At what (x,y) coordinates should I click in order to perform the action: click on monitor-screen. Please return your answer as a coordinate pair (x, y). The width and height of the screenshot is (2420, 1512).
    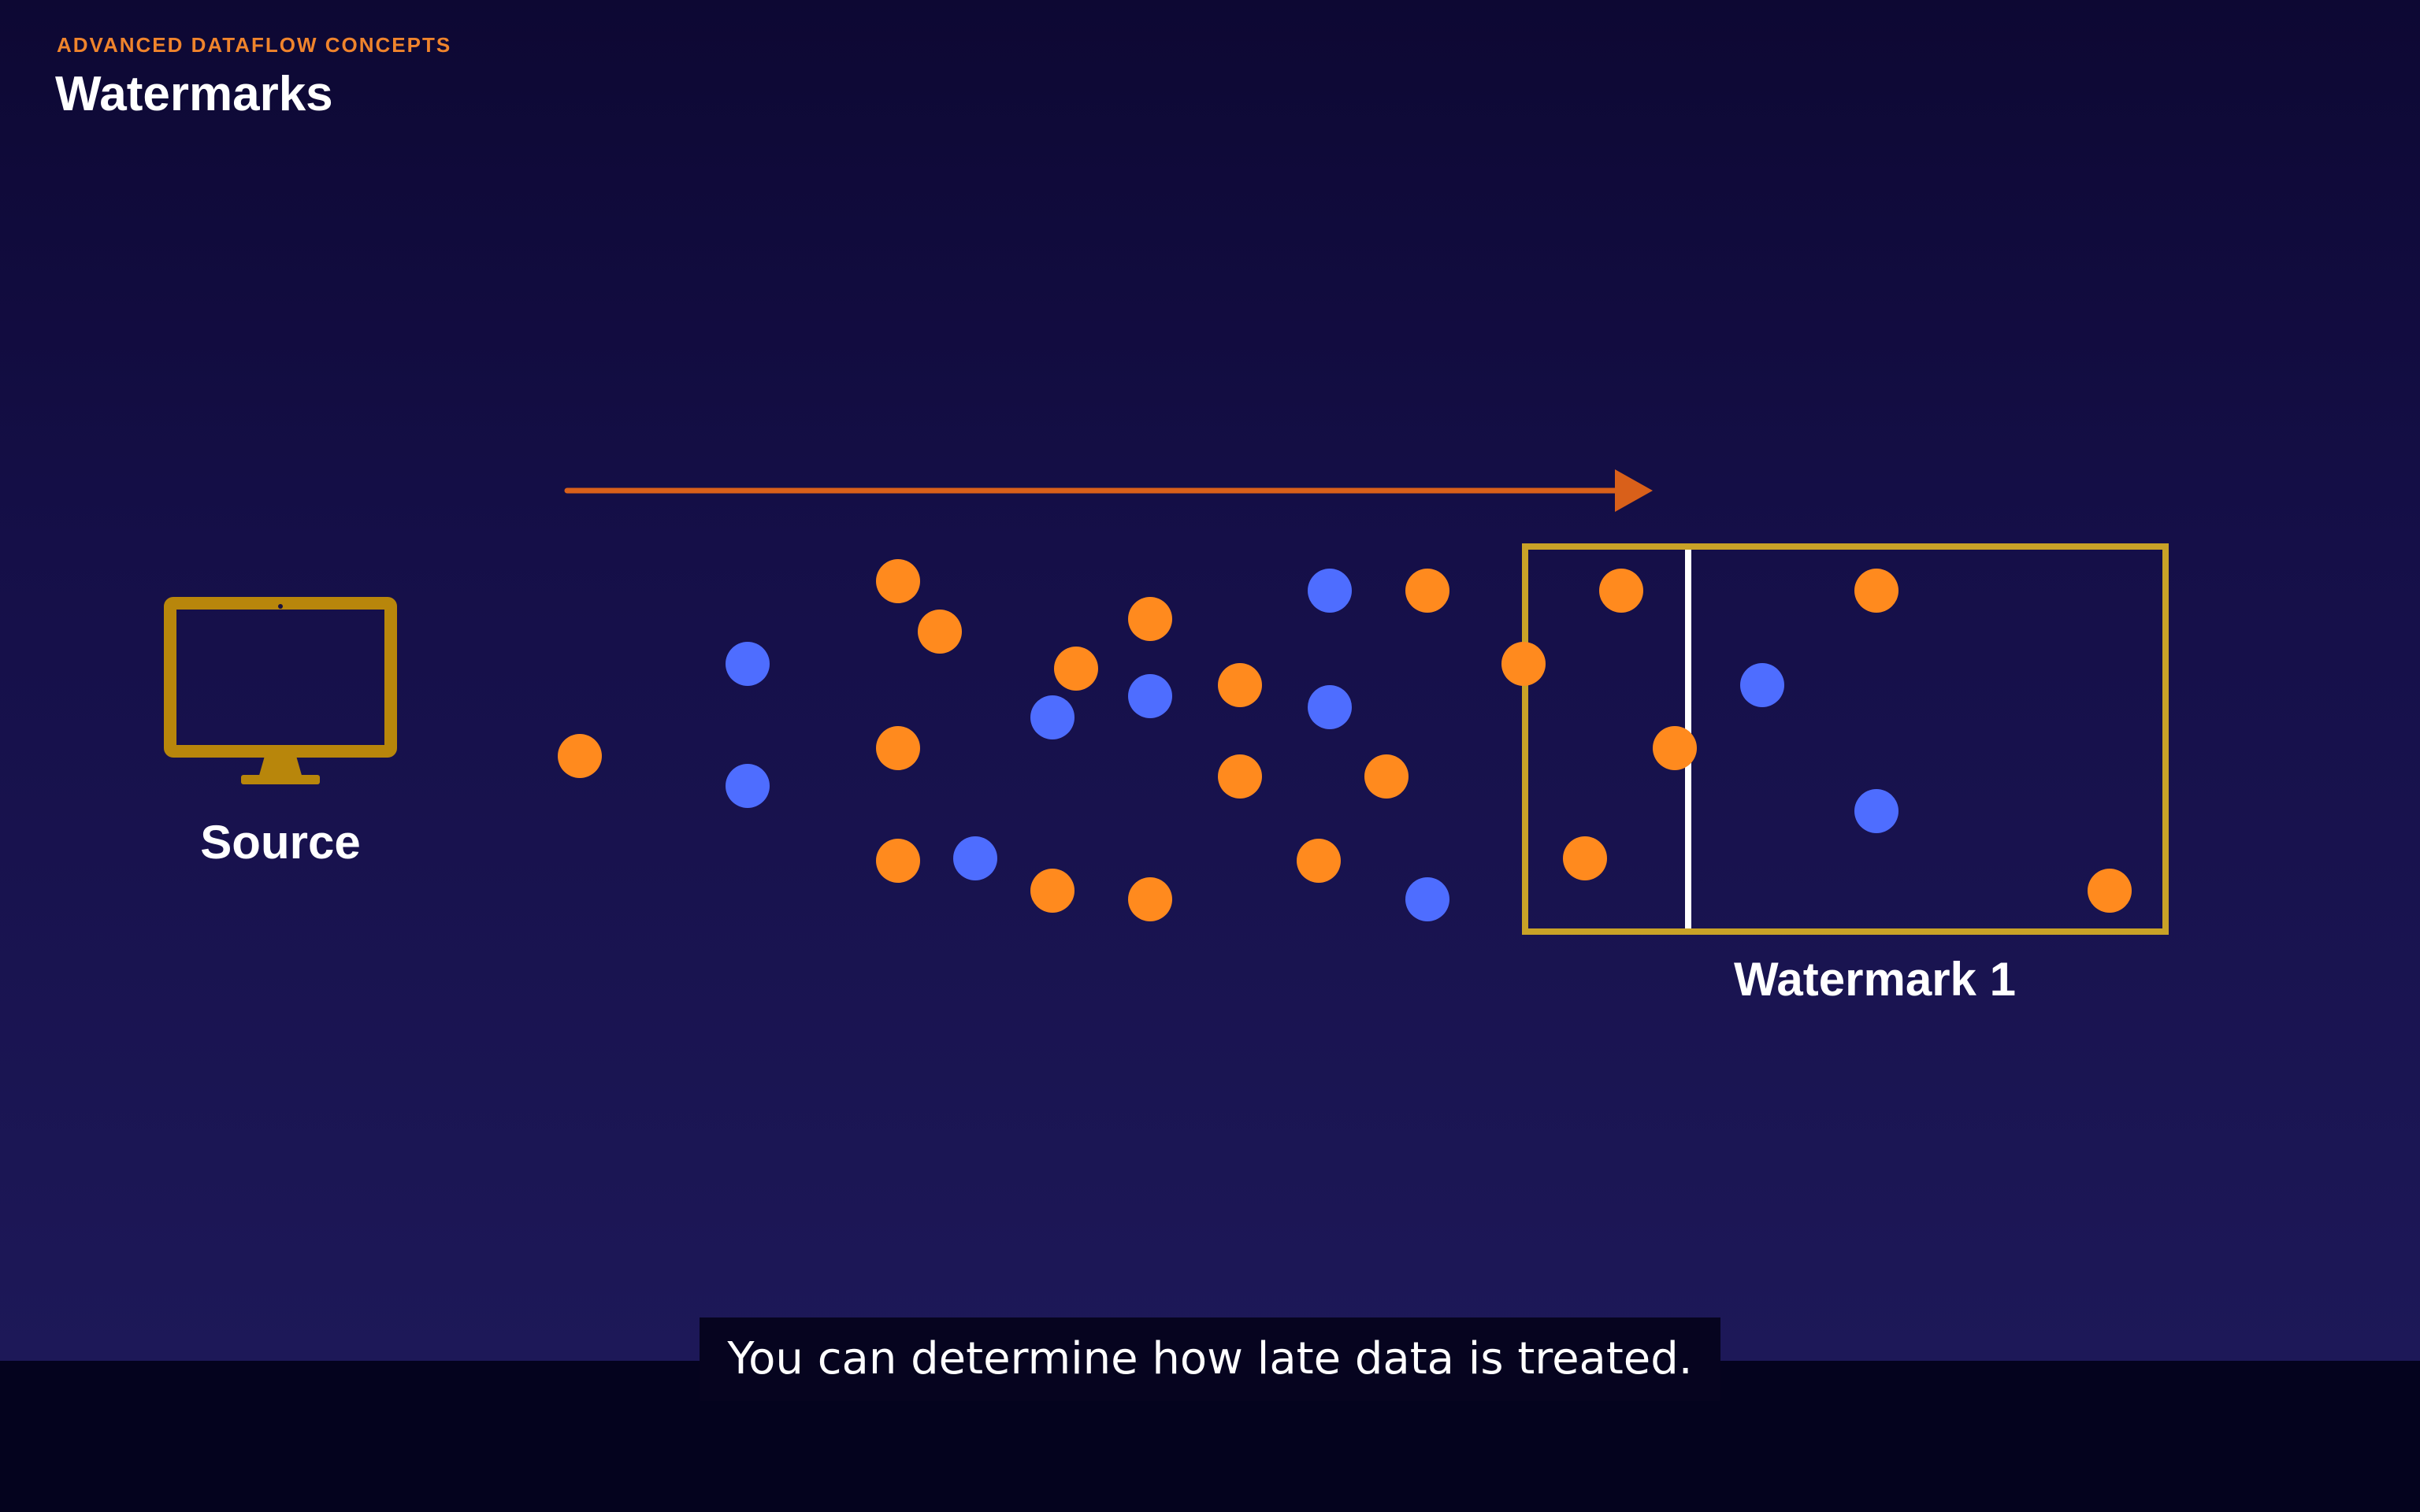
    Looking at the image, I should click on (280, 677).